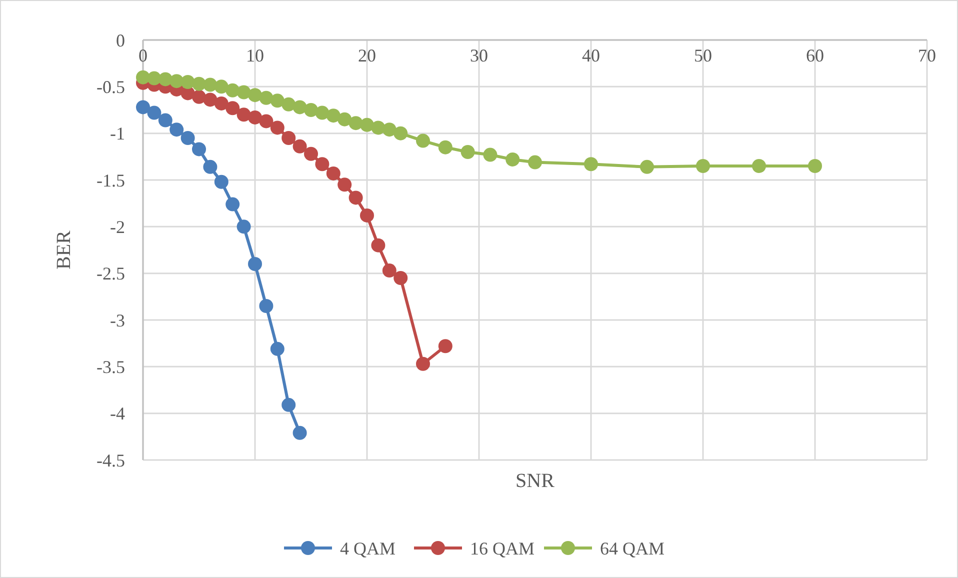  I want to click on y-tick-label: -1, so click(117, 134).